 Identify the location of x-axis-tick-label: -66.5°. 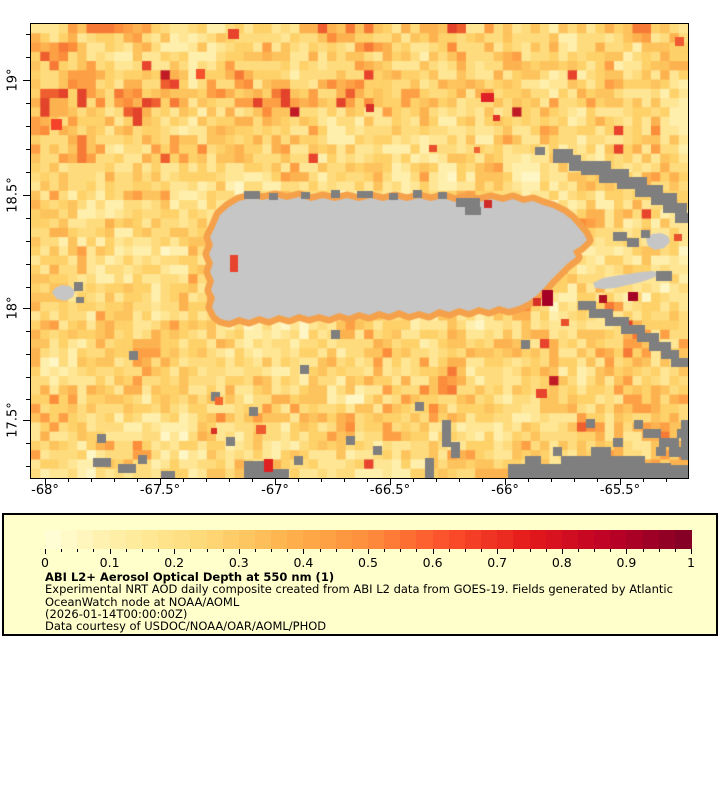
(390, 490).